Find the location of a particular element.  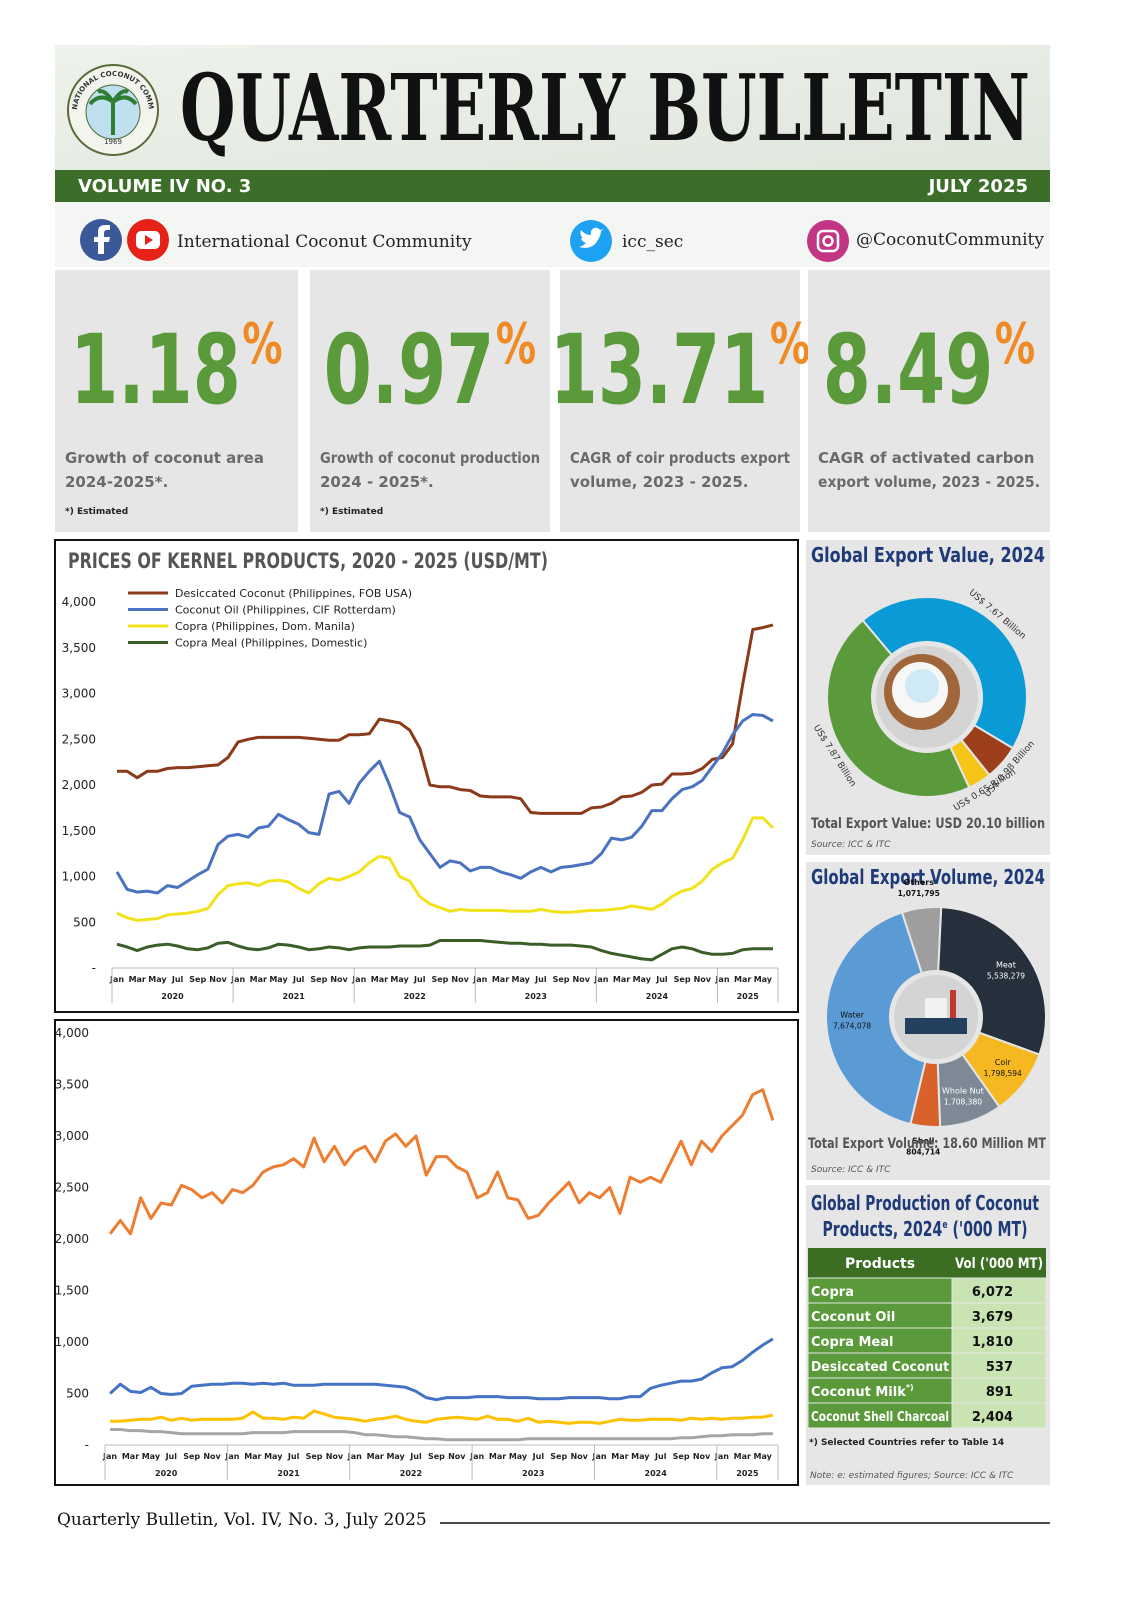

stat-figure: 1.18% is located at coordinates (176, 368).